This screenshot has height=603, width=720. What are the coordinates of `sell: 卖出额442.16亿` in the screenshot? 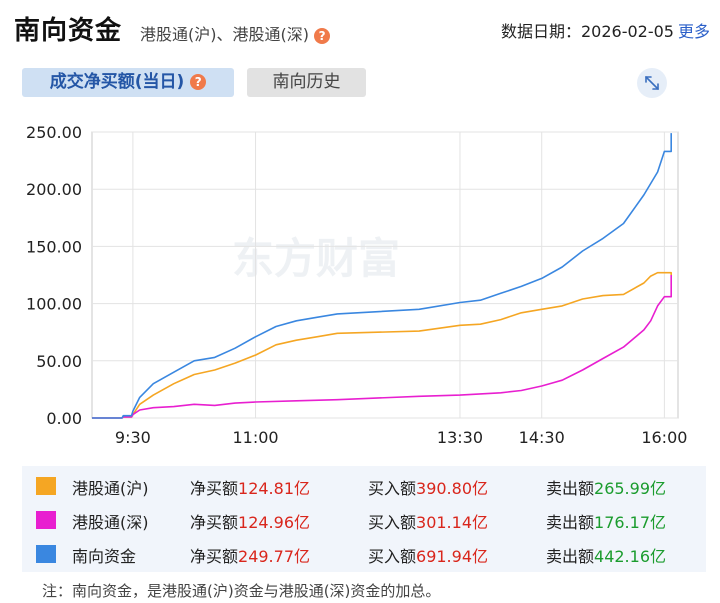 It's located at (606, 555).